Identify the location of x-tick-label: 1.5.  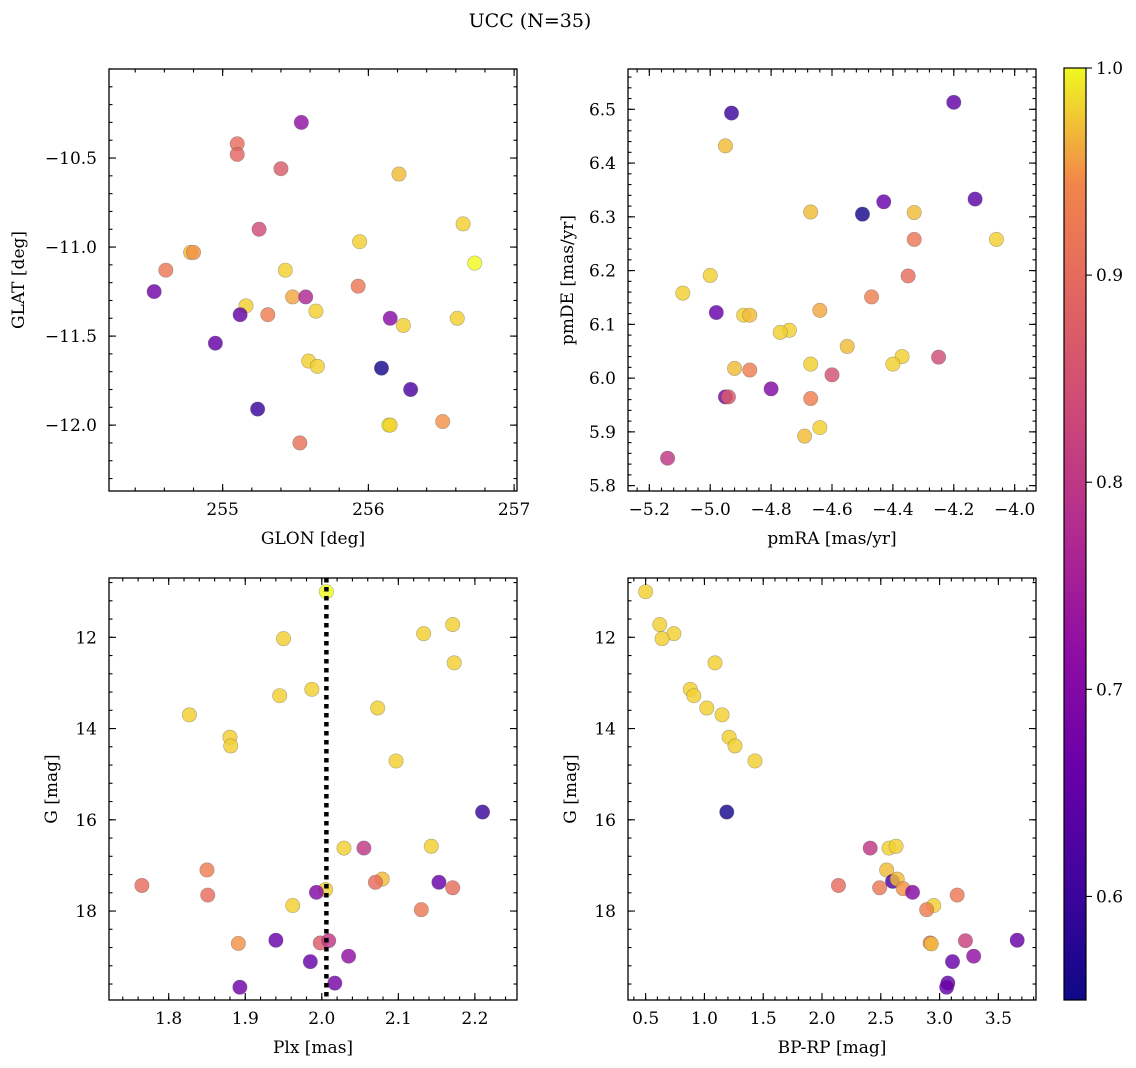
(763, 1019).